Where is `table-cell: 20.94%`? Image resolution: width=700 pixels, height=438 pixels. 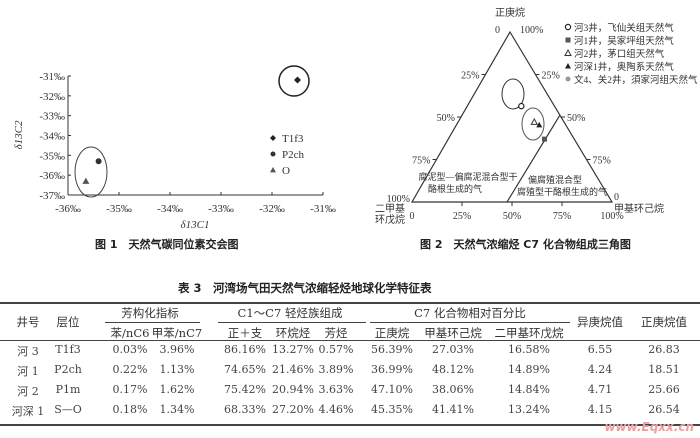 table-cell: 20.94% is located at coordinates (293, 389).